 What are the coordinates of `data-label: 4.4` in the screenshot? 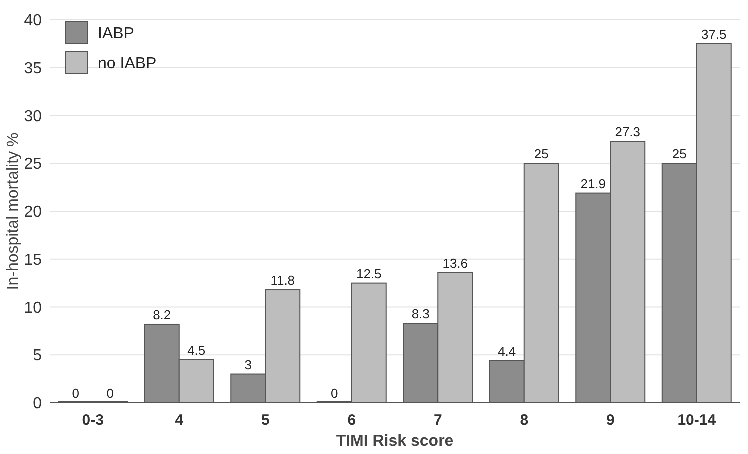 It's located at (507, 351).